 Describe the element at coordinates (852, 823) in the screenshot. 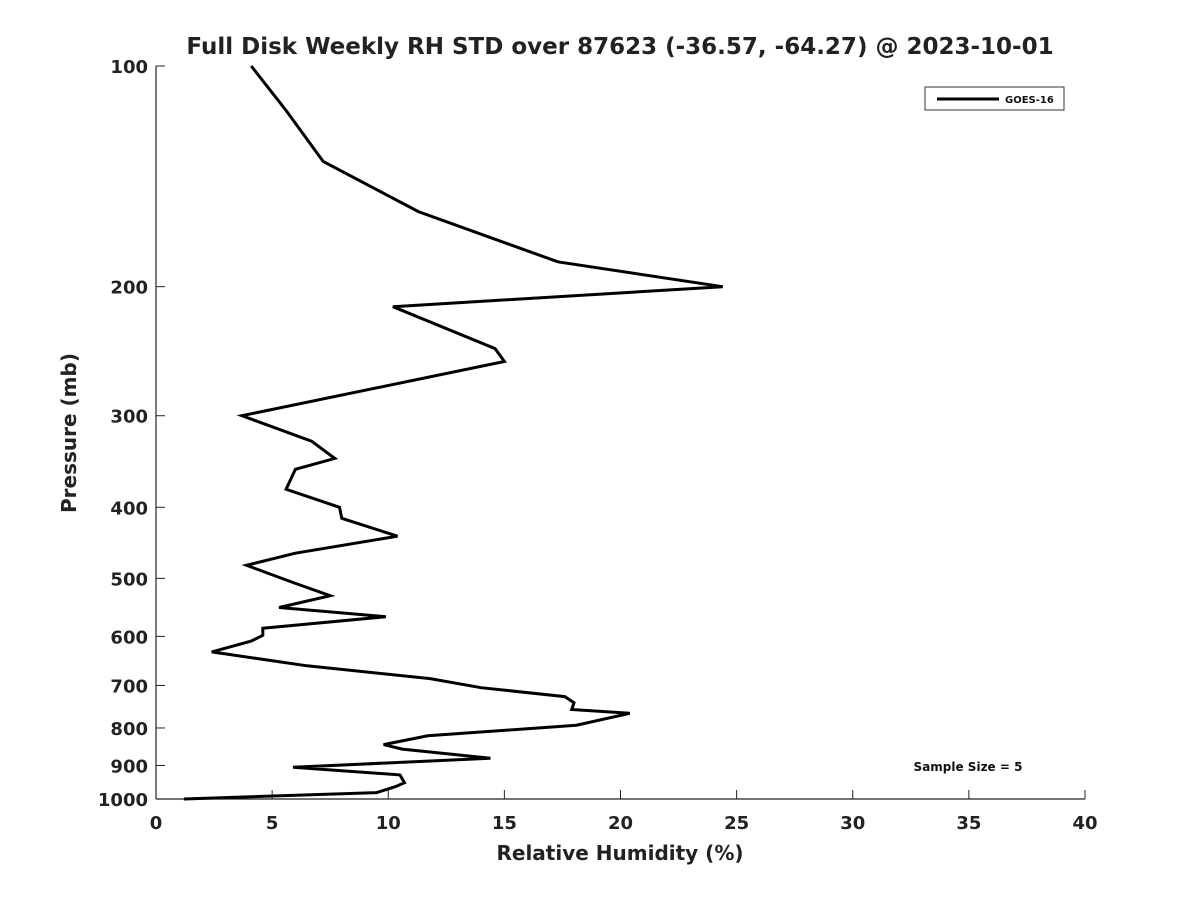

I see `x-tick-label: 30` at that location.